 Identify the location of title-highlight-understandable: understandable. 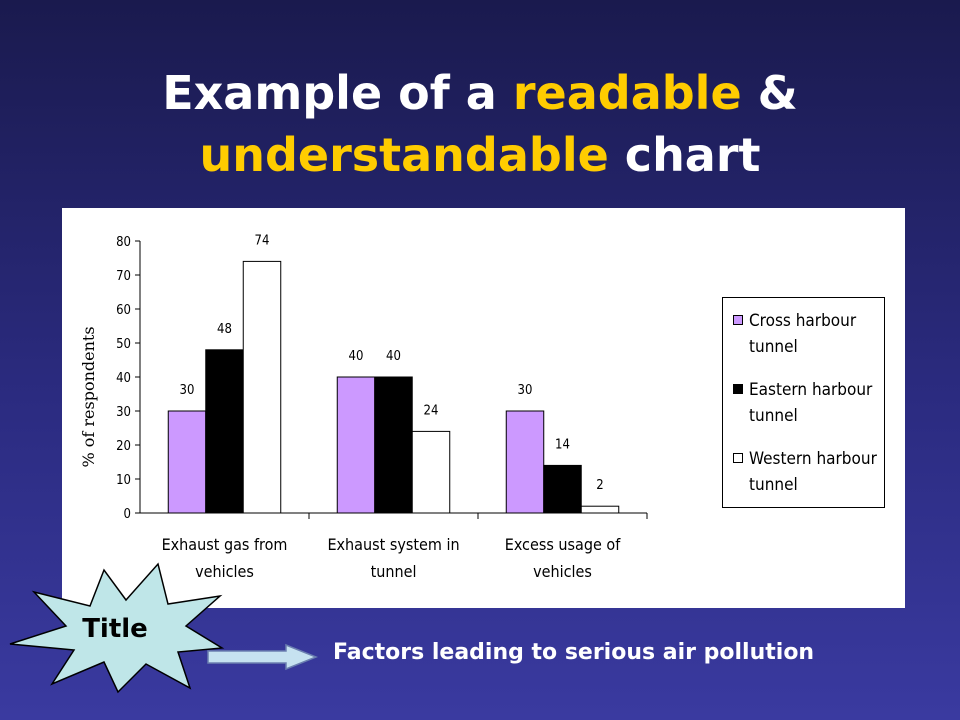
(404, 155).